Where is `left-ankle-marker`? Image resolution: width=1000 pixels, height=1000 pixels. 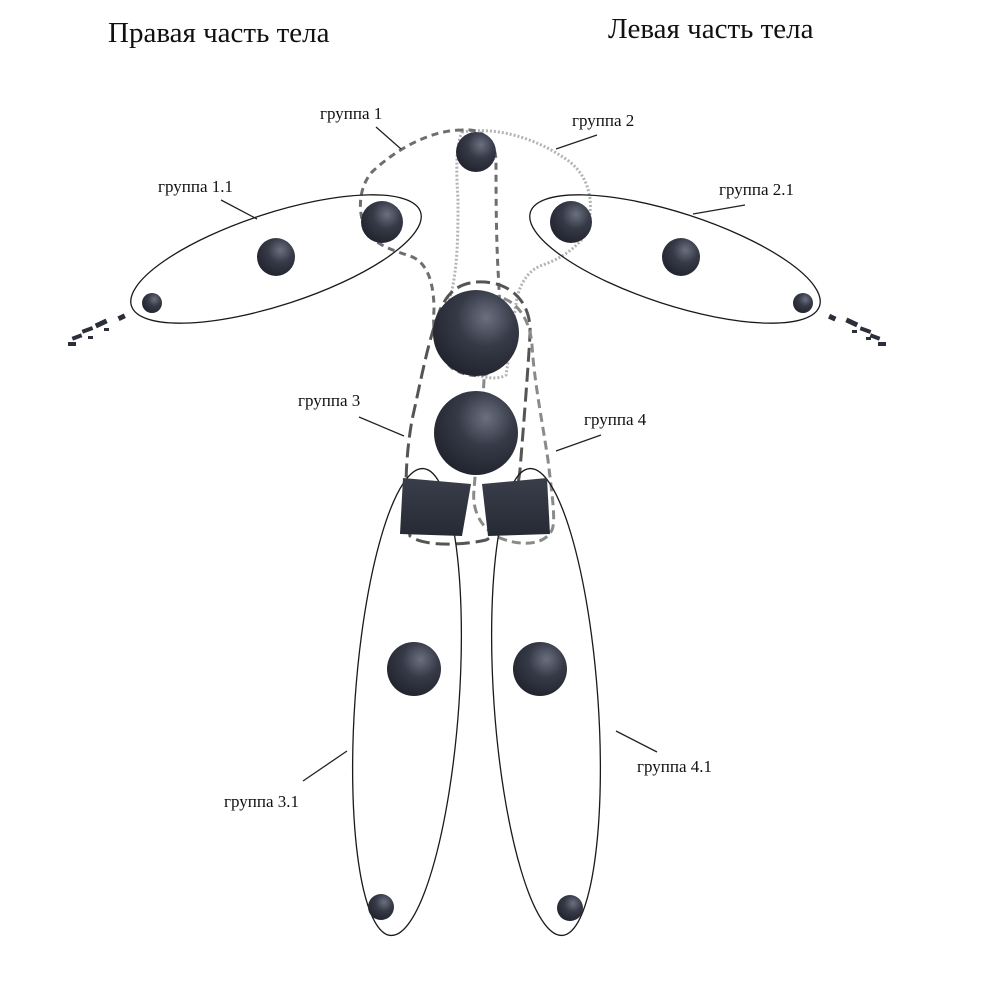
left-ankle-marker is located at coordinates (570, 908).